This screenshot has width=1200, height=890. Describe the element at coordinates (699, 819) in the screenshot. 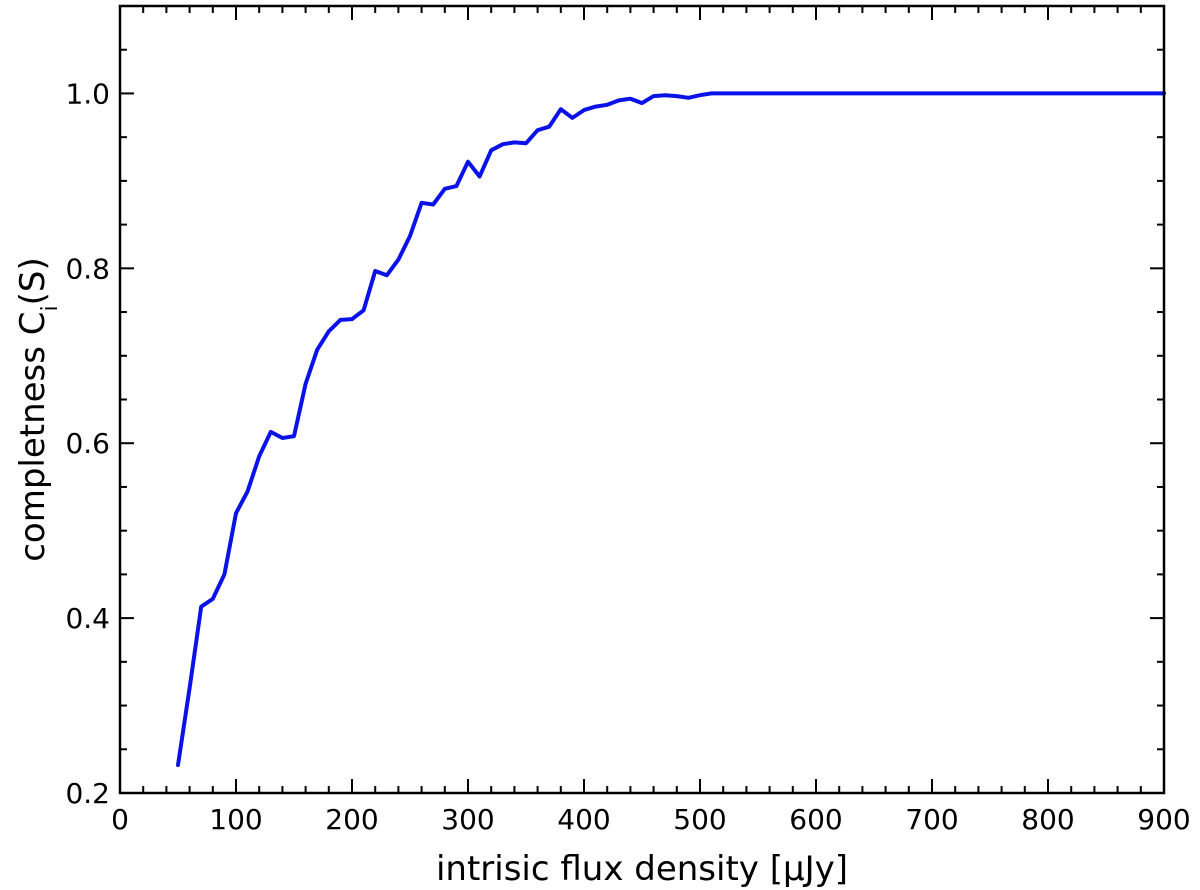

I see `x-tick-label: 500` at that location.